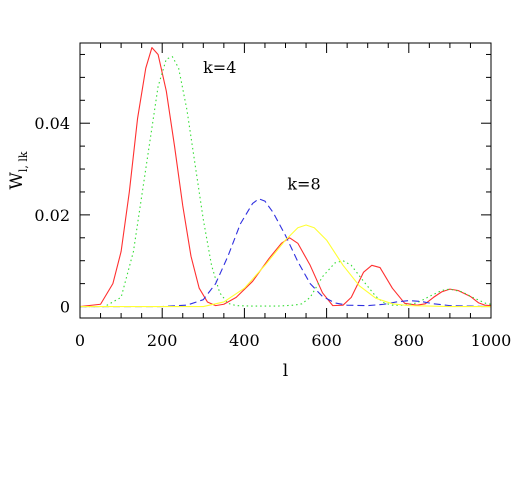 This screenshot has width=519, height=479. Describe the element at coordinates (162, 340) in the screenshot. I see `x-tick-label: 200` at that location.